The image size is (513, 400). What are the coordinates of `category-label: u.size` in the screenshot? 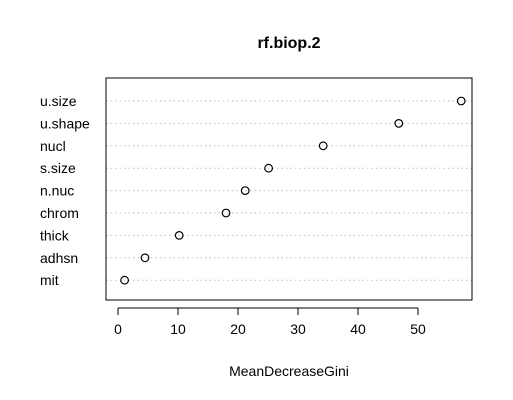 It's located at (58, 101).